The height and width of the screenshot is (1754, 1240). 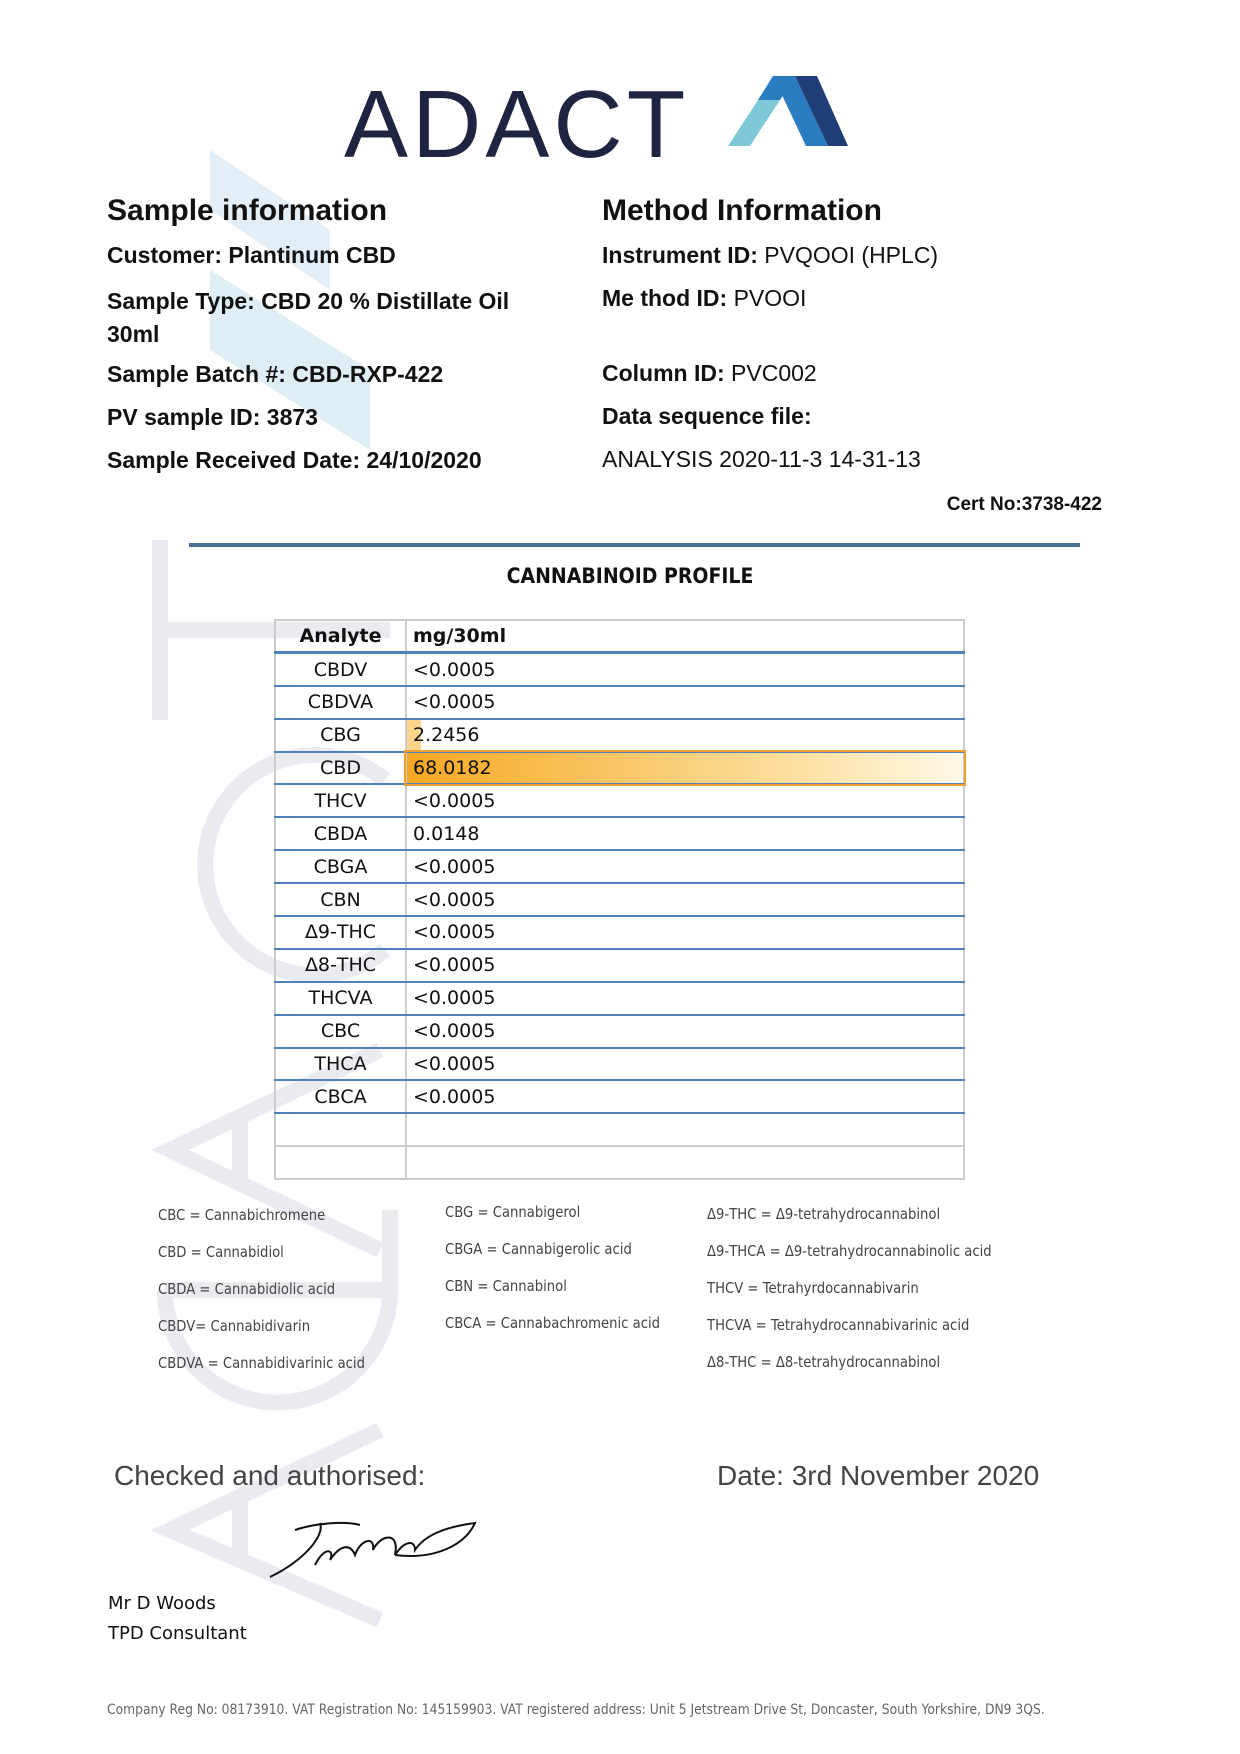 I want to click on table-row: THCV <0.0005, so click(x=619, y=801).